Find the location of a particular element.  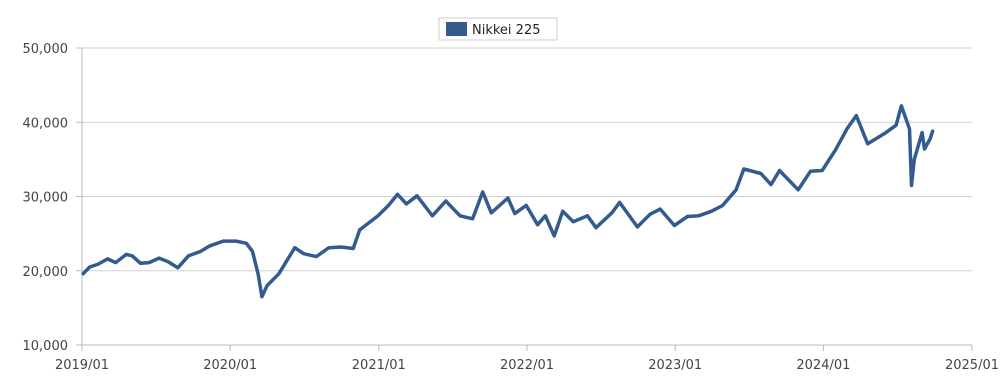

x-tick-label: 2020/01 is located at coordinates (230, 365).